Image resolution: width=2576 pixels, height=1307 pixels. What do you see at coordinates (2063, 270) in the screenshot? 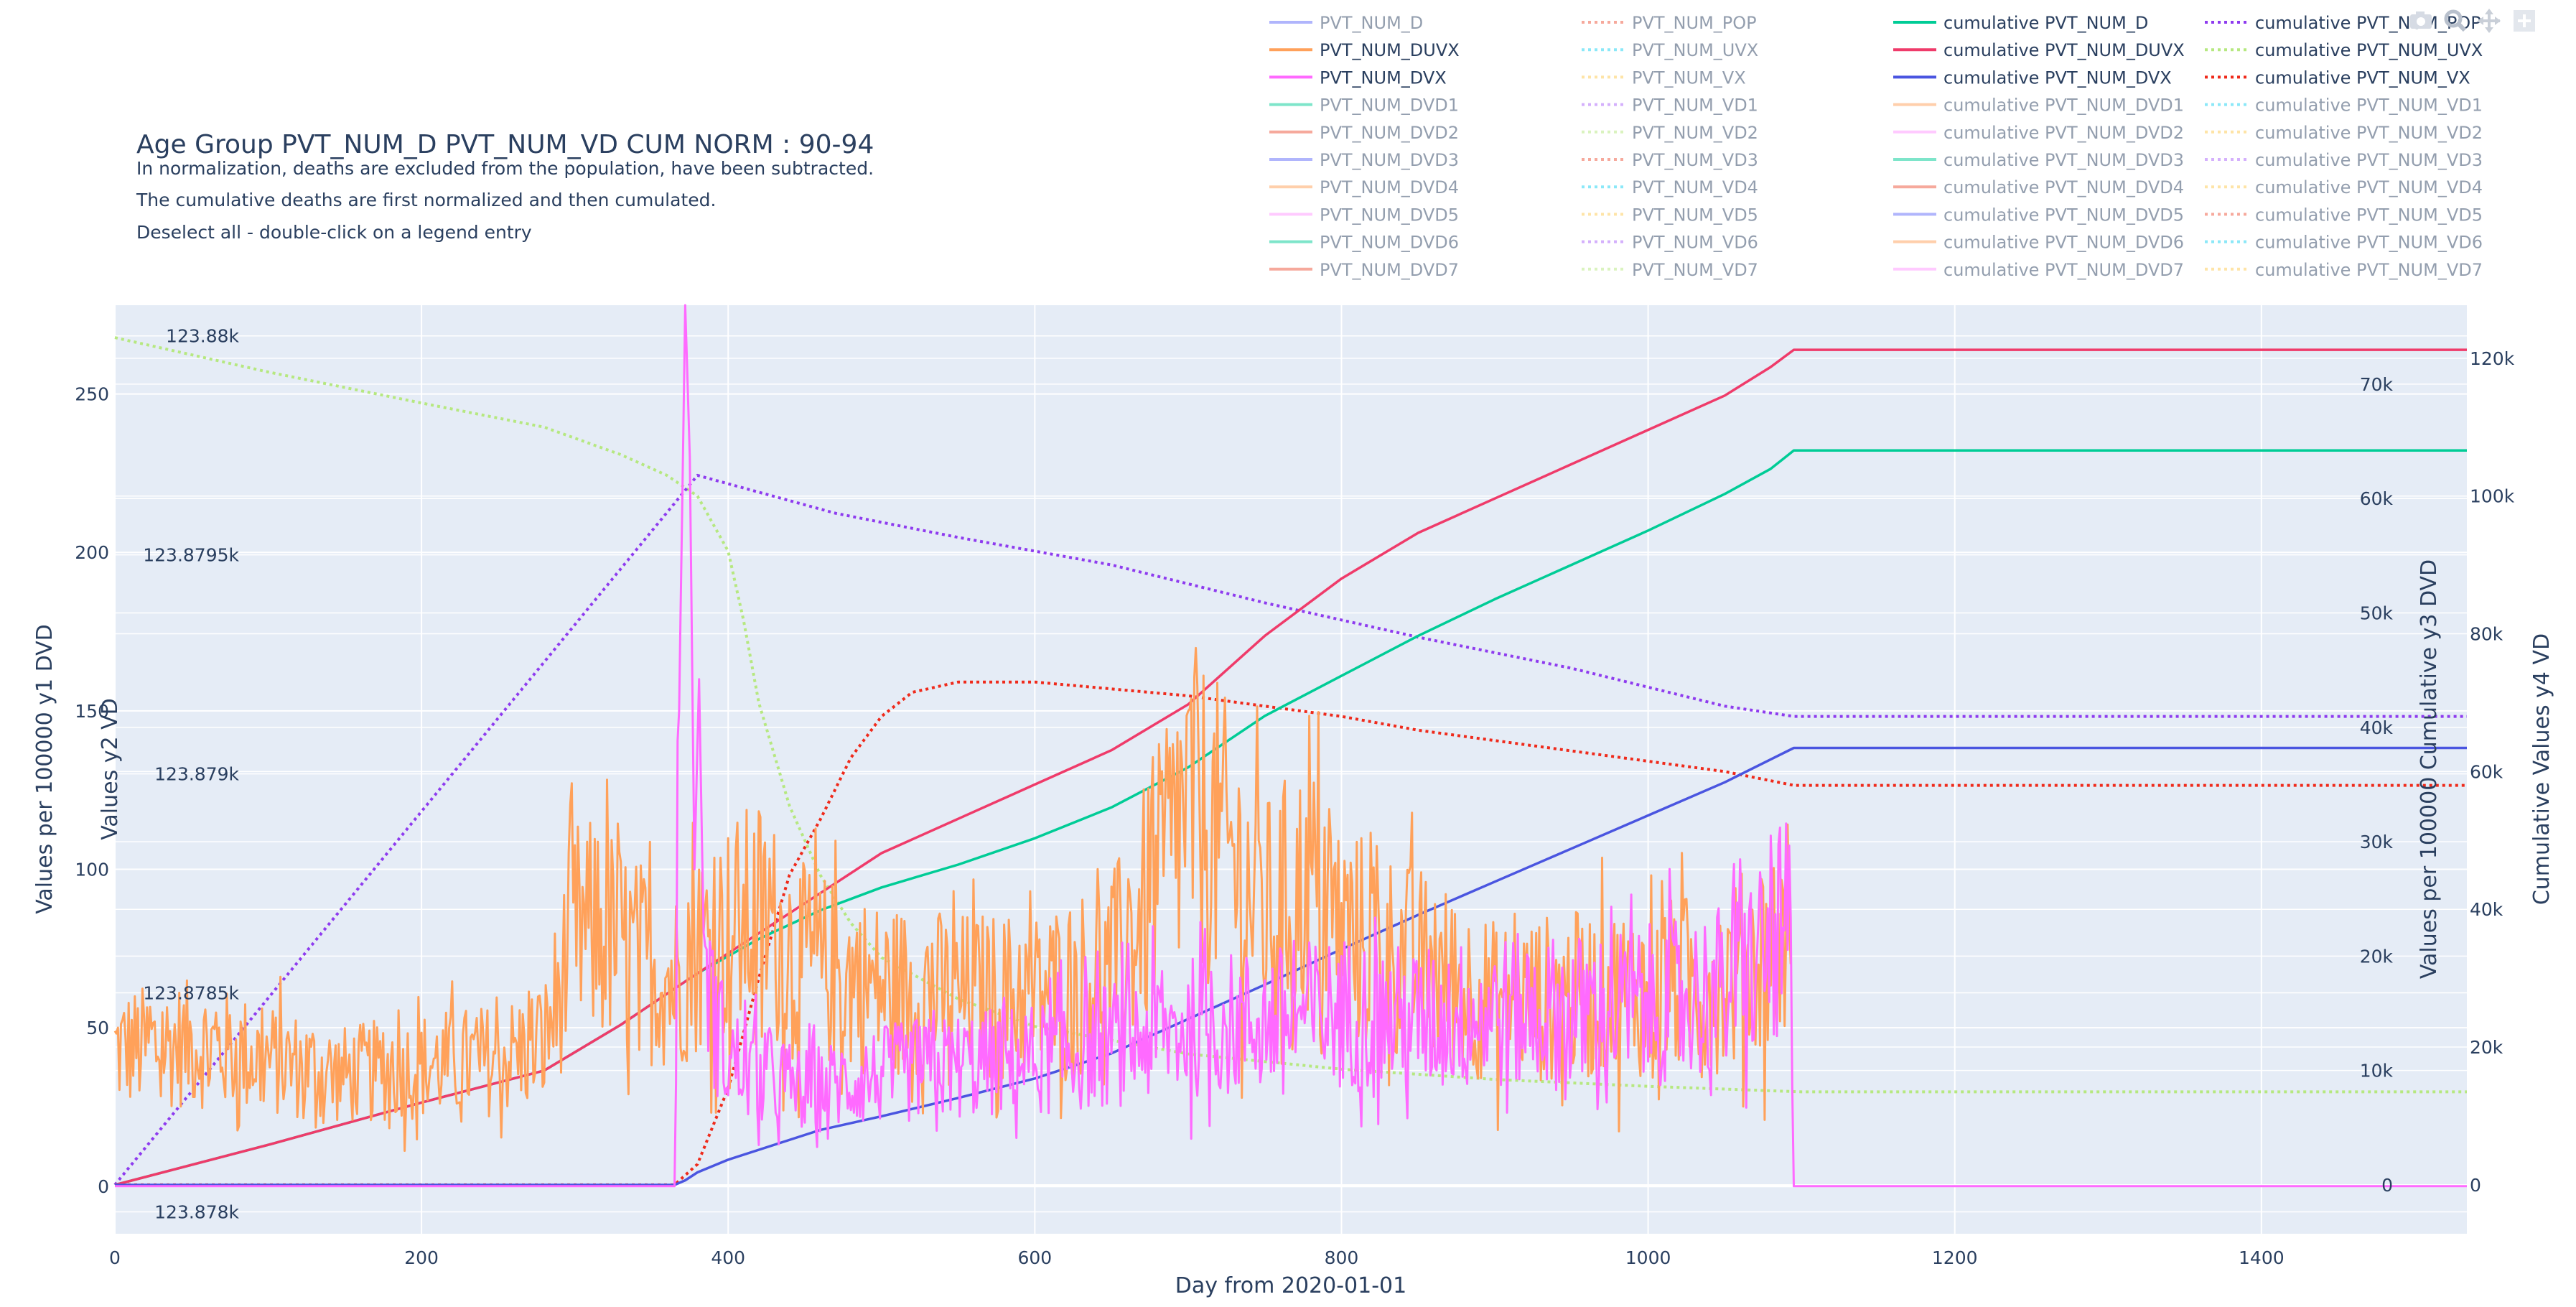
I see `legend-label: cumulative PVT_NUM_DVD7` at bounding box center [2063, 270].